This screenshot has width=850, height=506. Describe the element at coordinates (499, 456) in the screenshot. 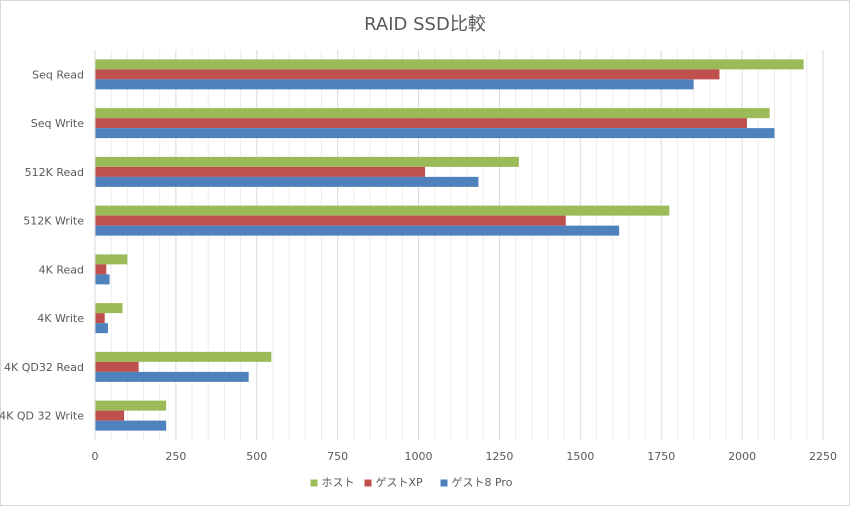

I see `x-tick-label: 1250` at that location.